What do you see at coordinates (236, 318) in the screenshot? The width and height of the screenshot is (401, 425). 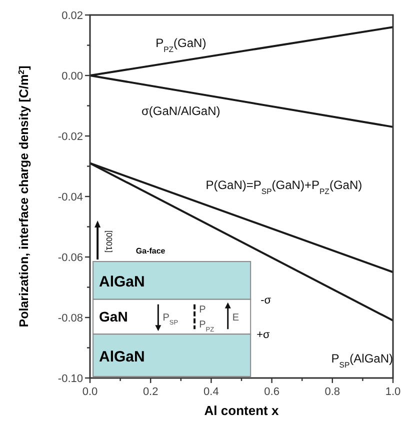 I see `annotation: E` at bounding box center [236, 318].